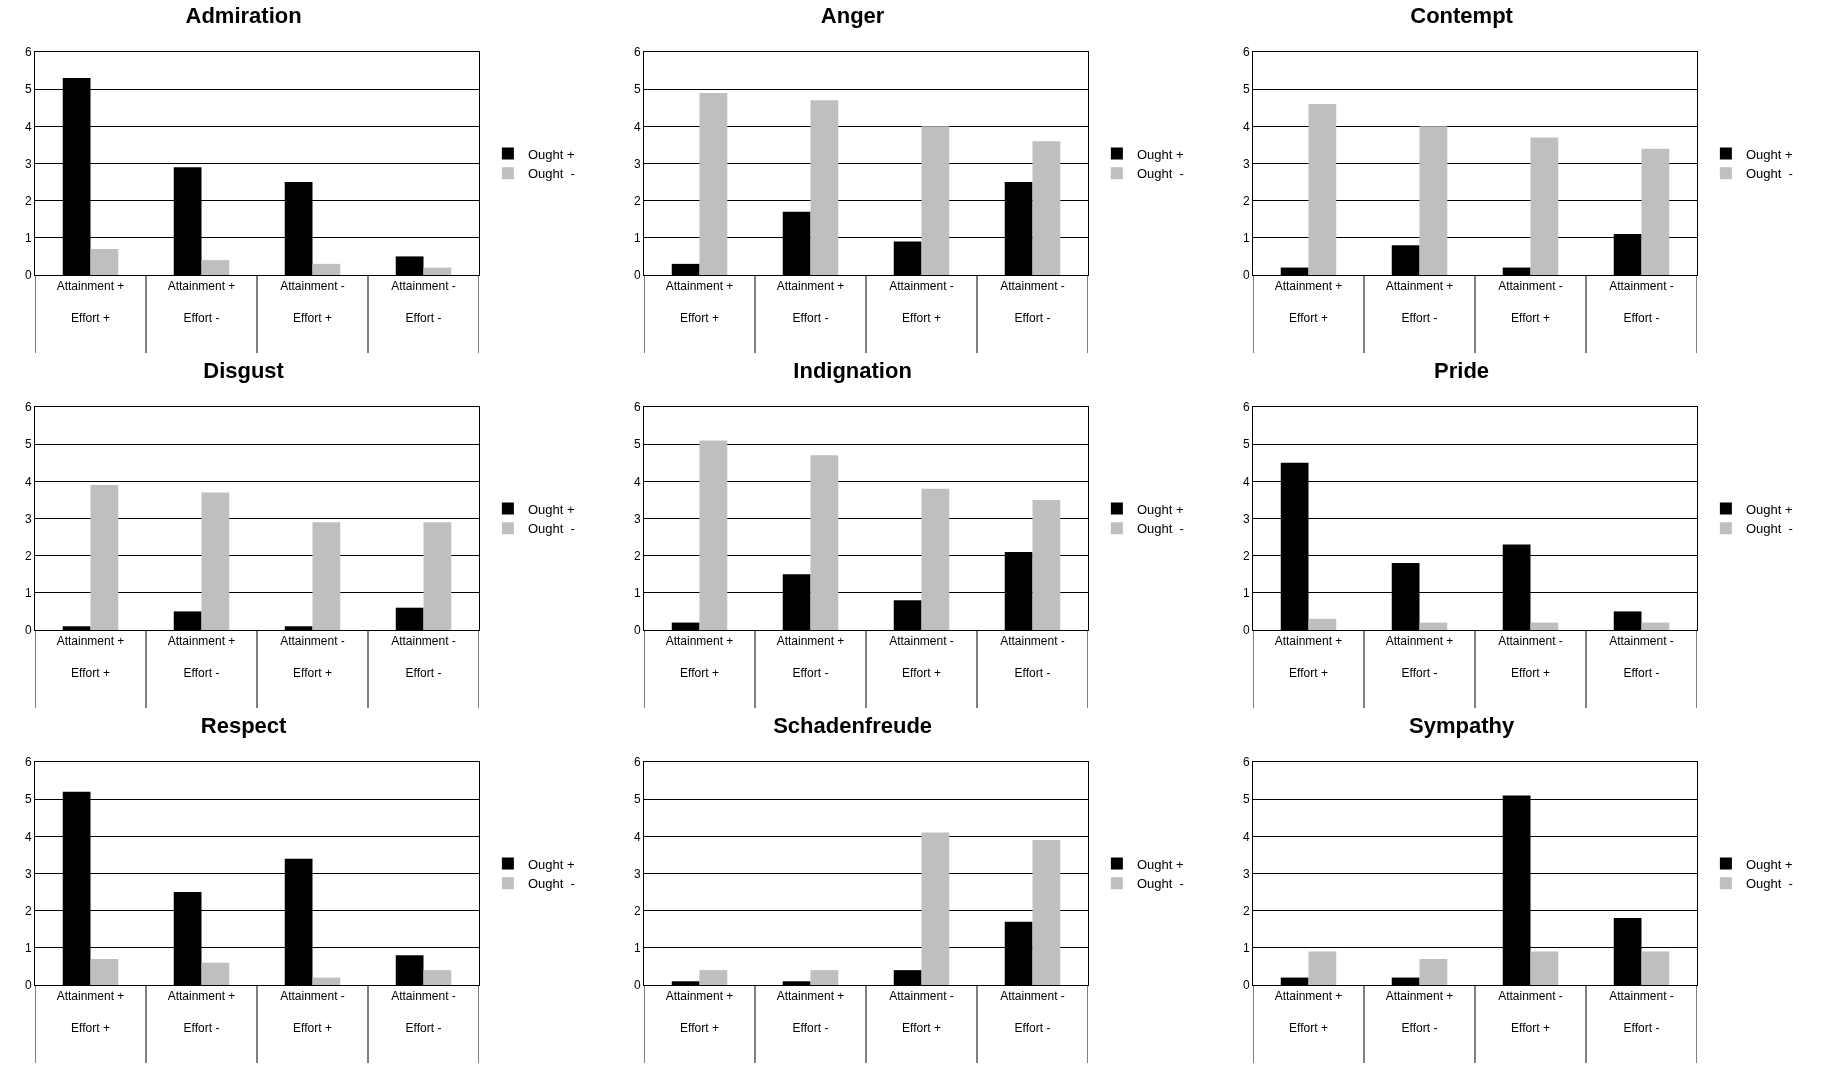 The width and height of the screenshot is (1827, 1067). What do you see at coordinates (244, 725) in the screenshot?
I see `chart-title: Respect` at bounding box center [244, 725].